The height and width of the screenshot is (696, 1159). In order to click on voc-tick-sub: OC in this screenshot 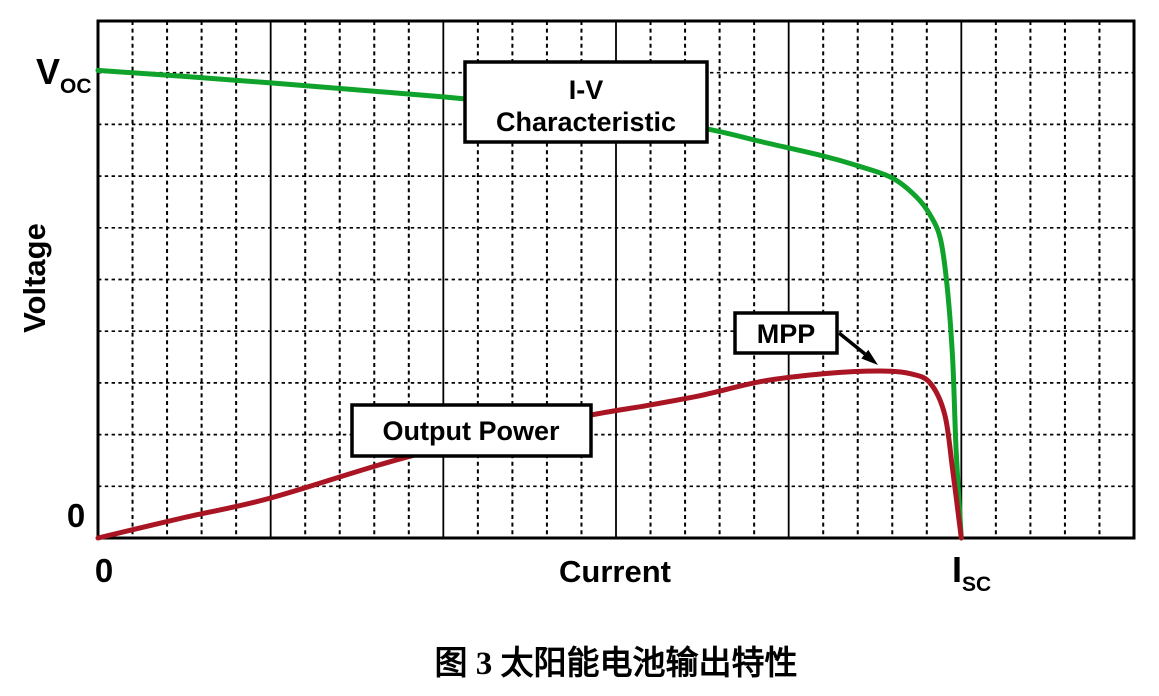, I will do `click(76, 86)`.